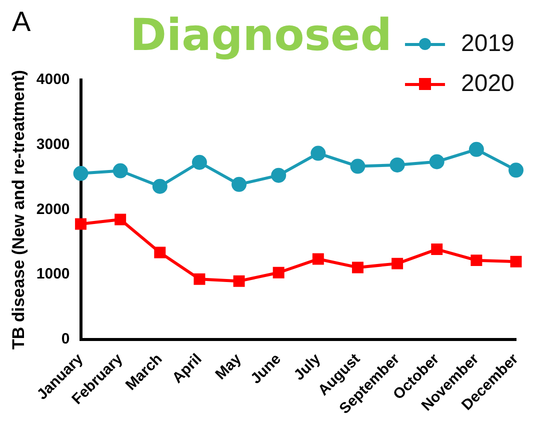  Describe the element at coordinates (229, 367) in the screenshot. I see `x-tick-label: May` at that location.